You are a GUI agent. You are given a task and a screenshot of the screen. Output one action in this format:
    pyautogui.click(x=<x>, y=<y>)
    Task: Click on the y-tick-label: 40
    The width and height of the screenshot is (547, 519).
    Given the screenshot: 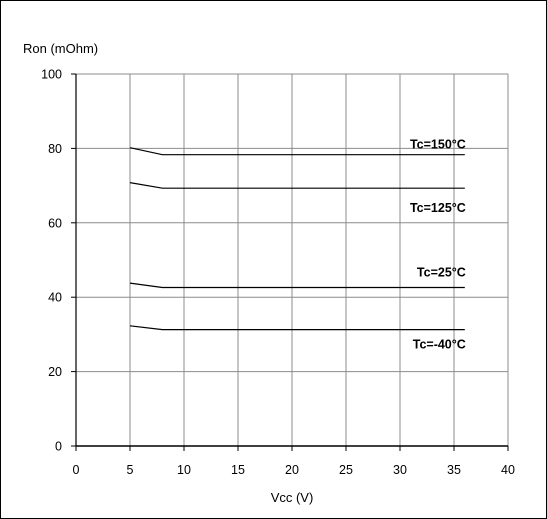 What is the action you would take?
    pyautogui.click(x=55, y=298)
    